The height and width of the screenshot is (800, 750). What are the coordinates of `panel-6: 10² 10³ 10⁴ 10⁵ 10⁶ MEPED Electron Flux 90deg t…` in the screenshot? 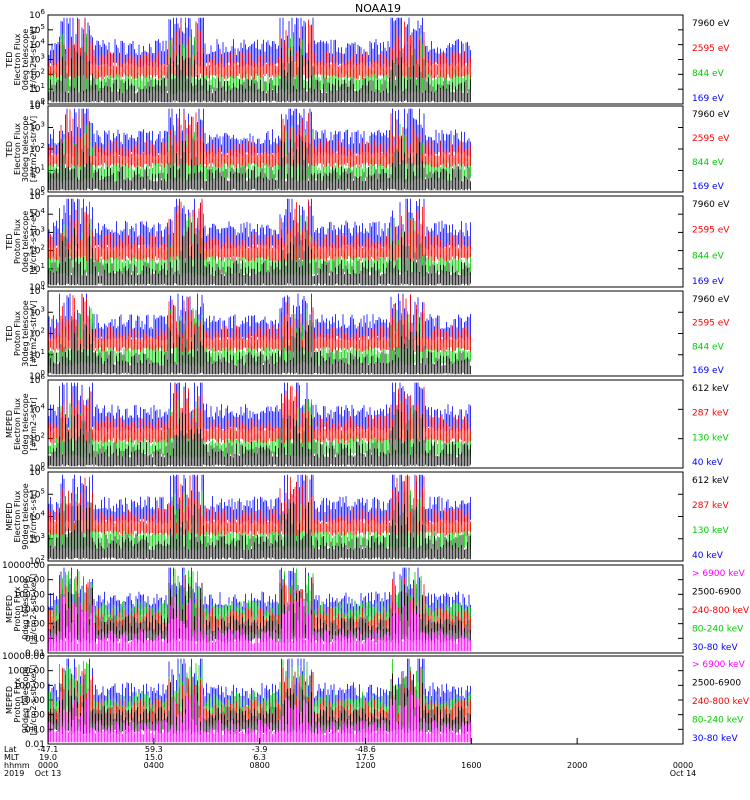 It's located at (367, 516).